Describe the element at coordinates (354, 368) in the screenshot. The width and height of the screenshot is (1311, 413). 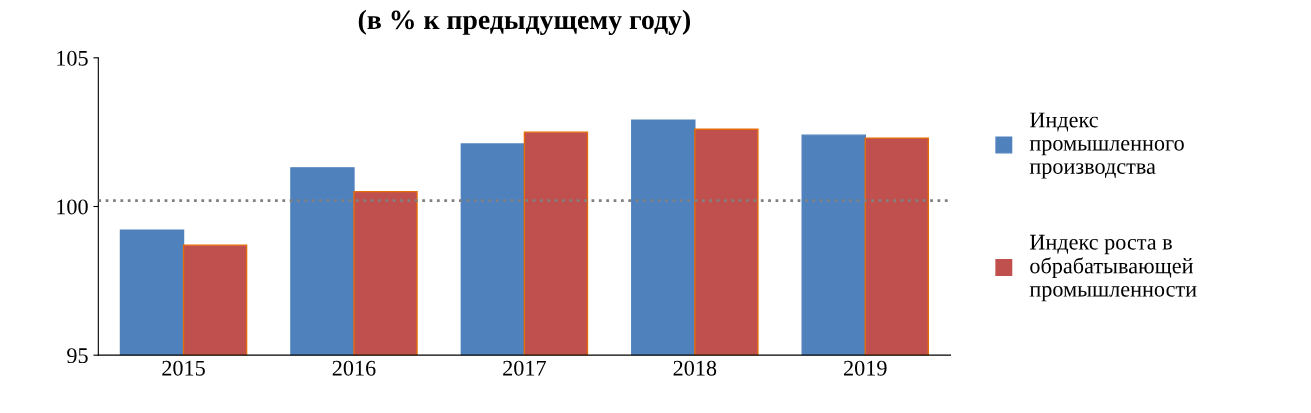
I see `x-tick-label: 2016` at that location.